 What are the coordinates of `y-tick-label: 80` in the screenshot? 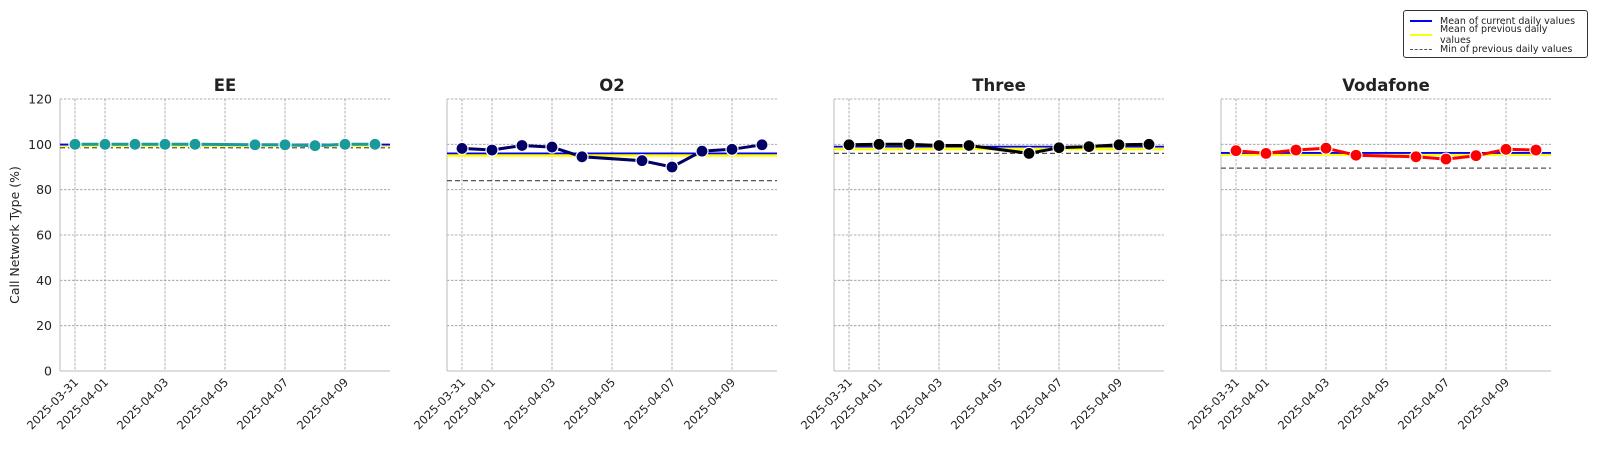 It's located at (44, 189).